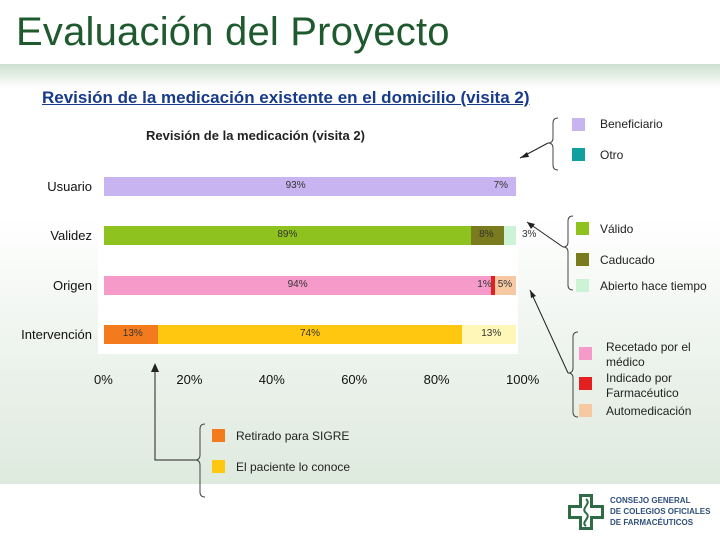 Image resolution: width=720 pixels, height=540 pixels. Describe the element at coordinates (271, 379) in the screenshot. I see `x-tick-label: 40%` at that location.